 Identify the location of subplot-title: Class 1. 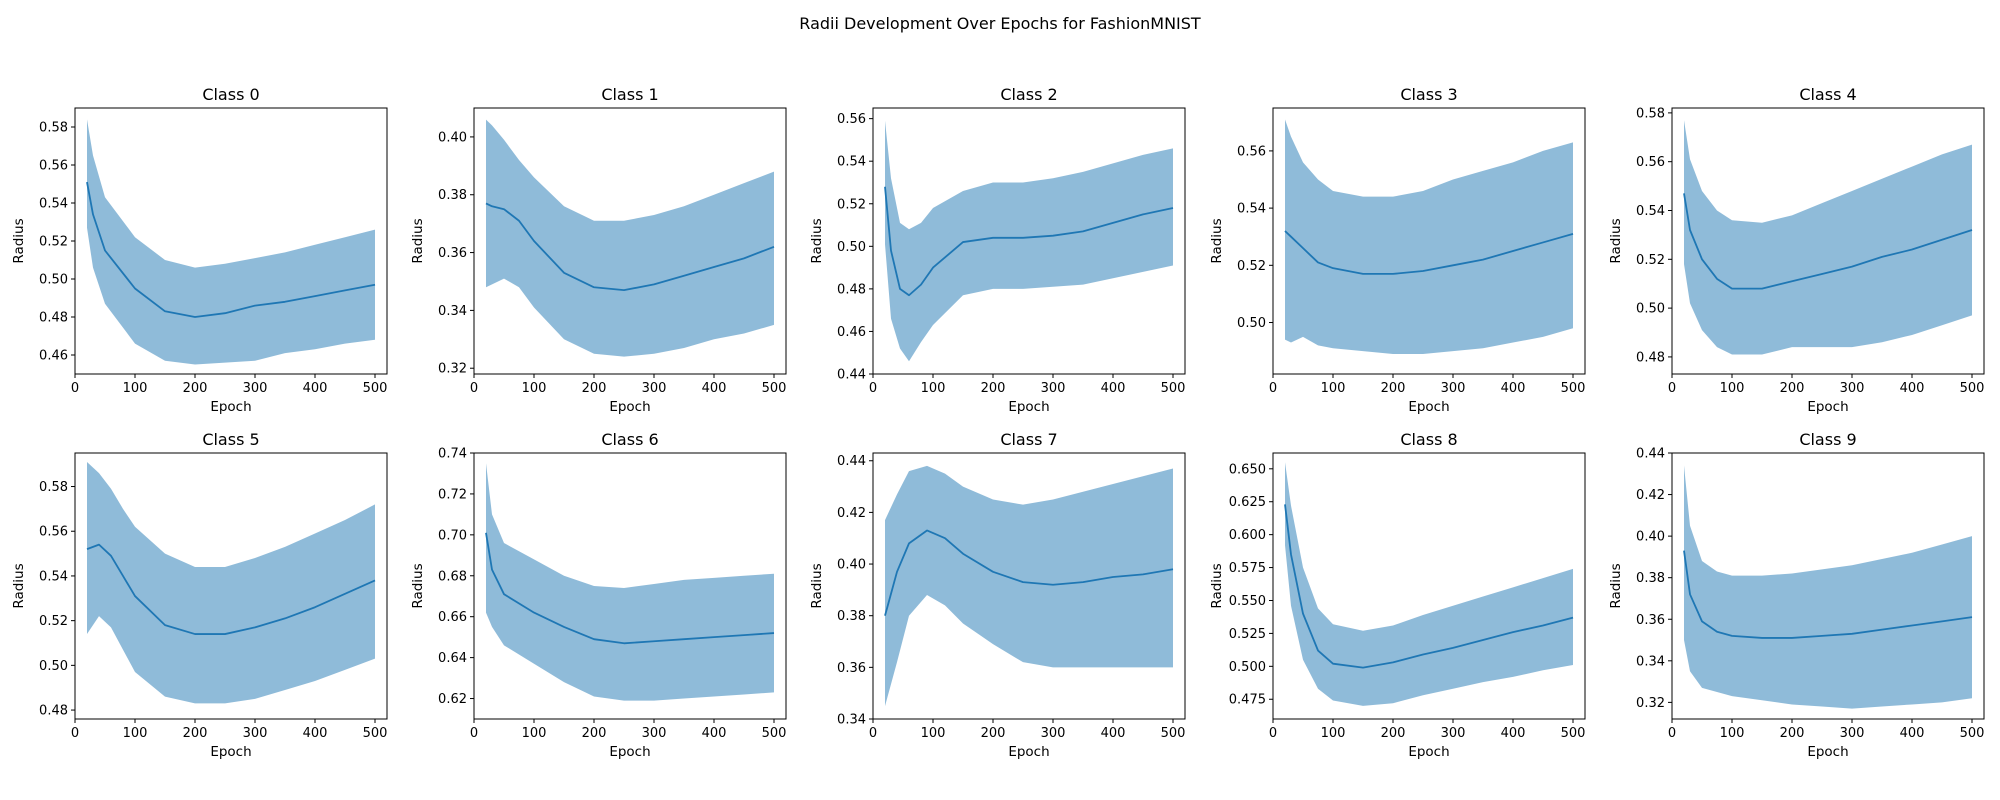
(629, 94).